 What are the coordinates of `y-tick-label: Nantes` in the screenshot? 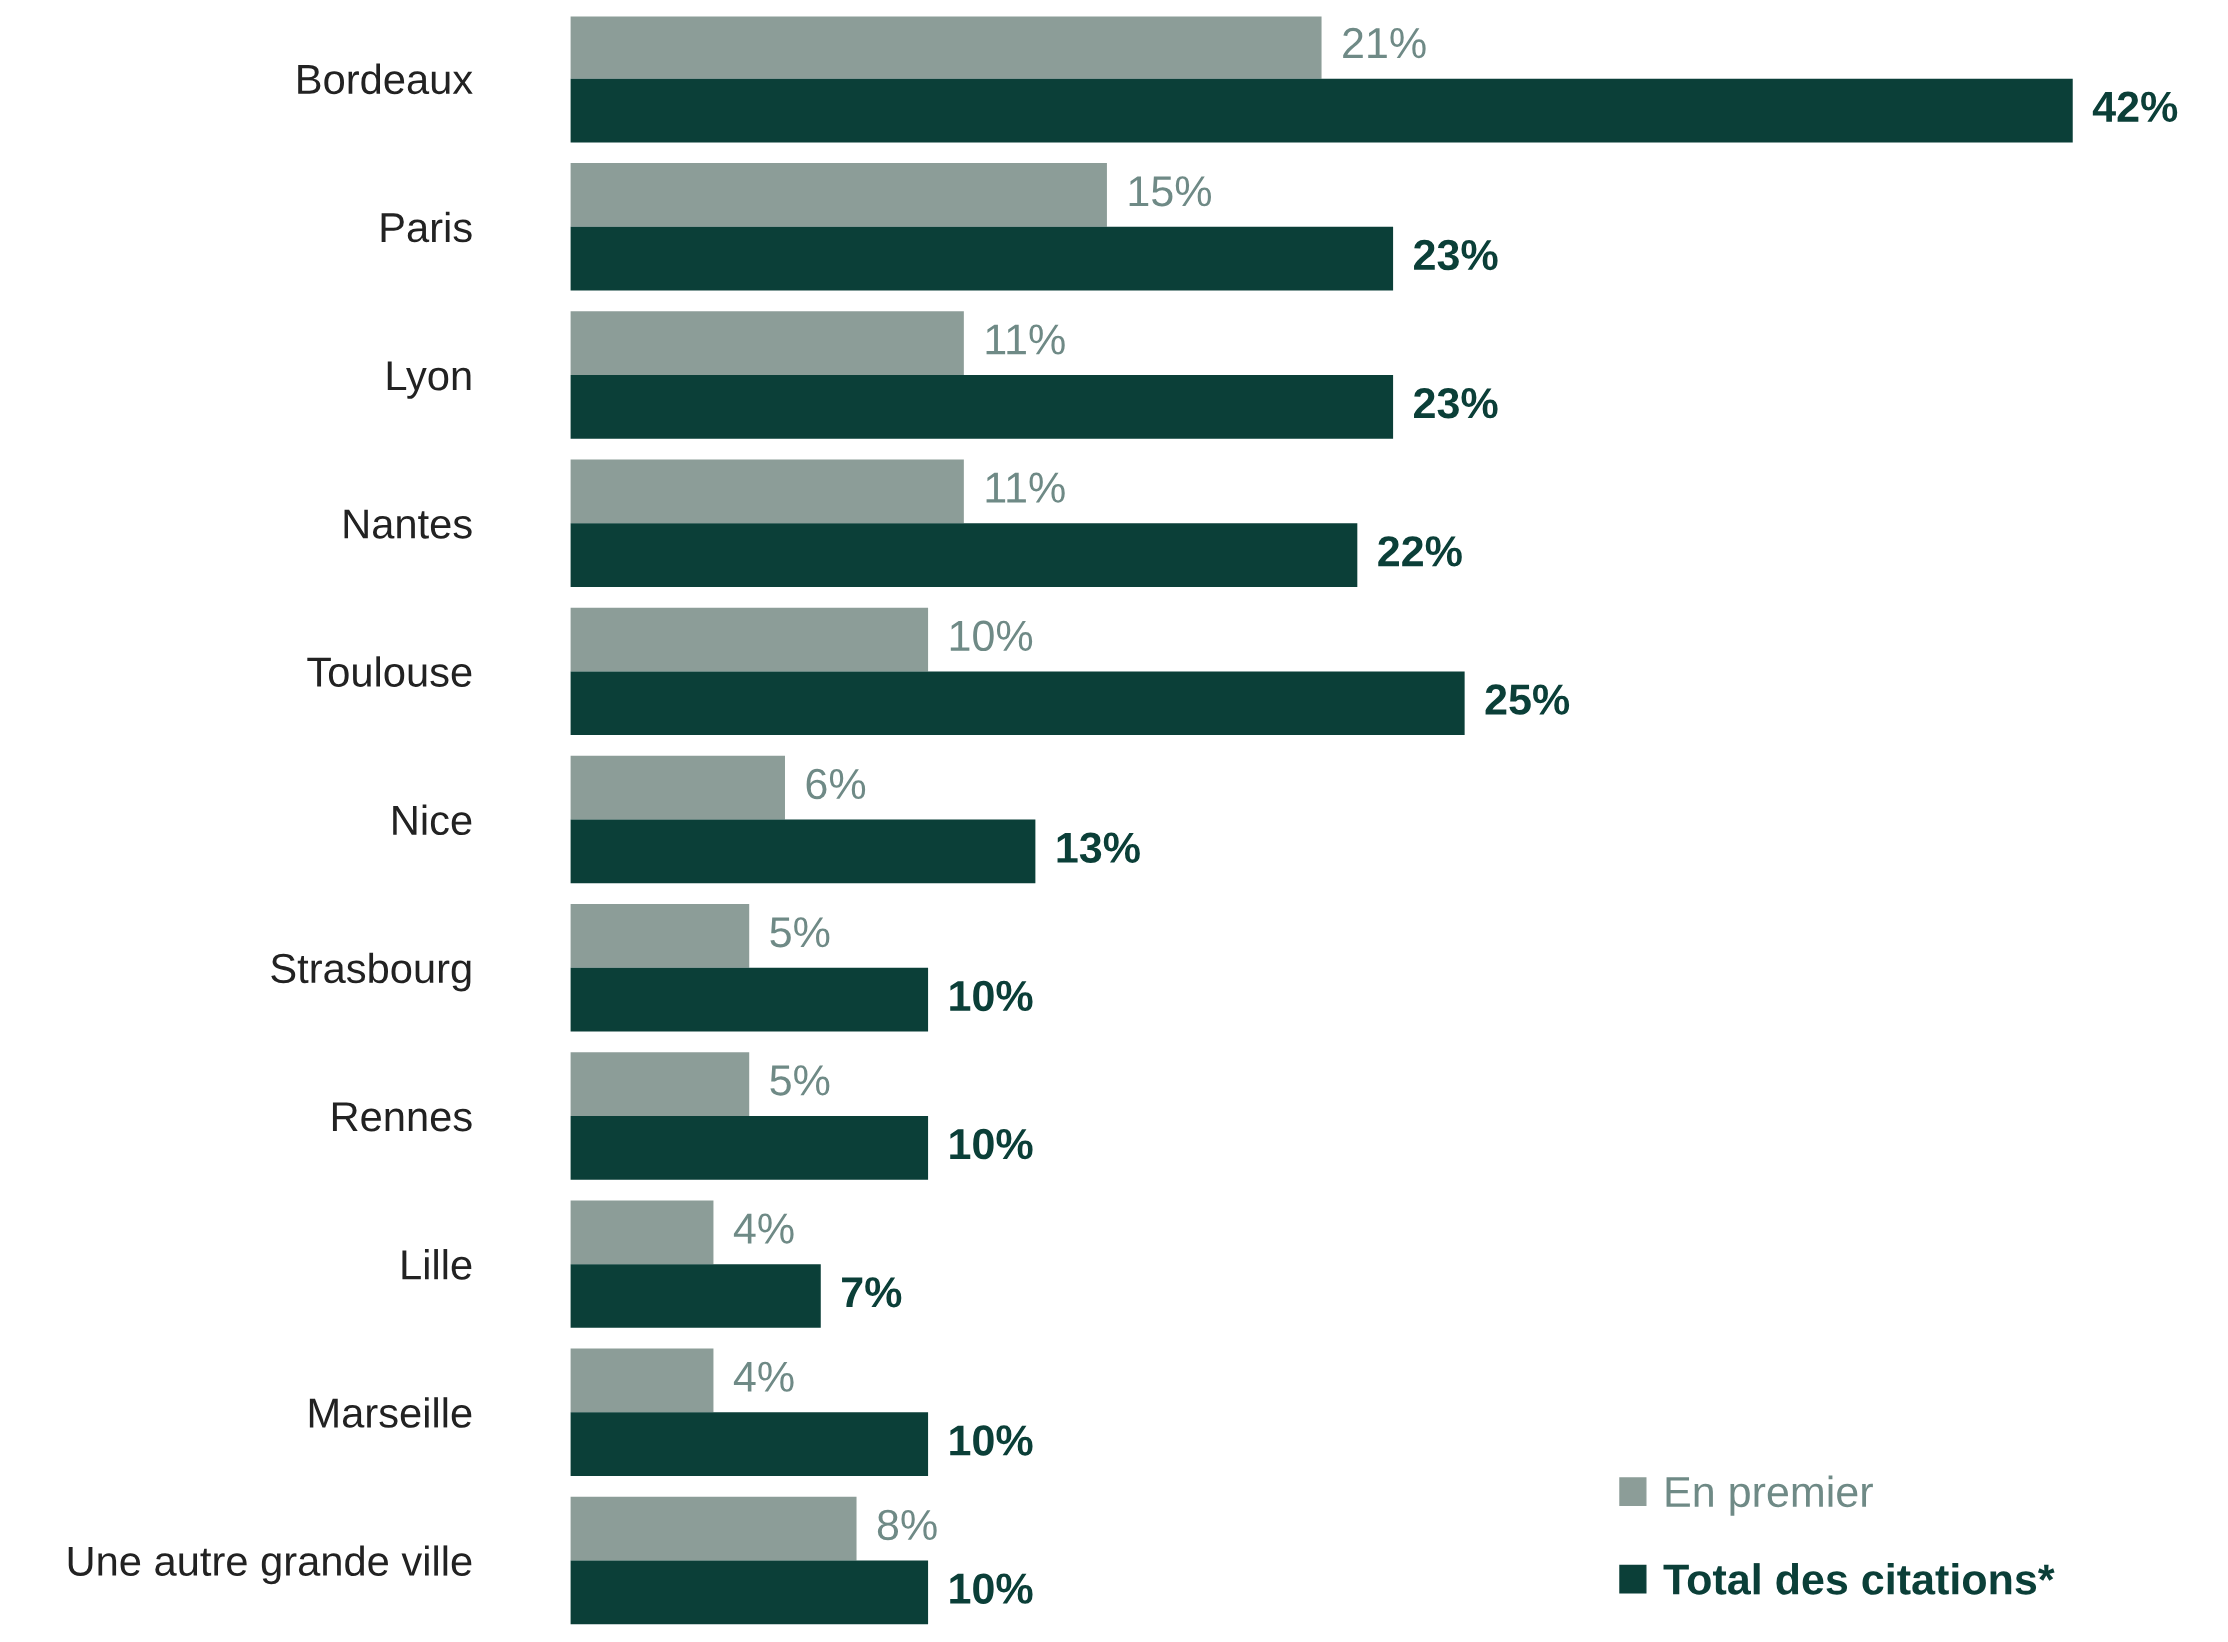 It's located at (408, 524).